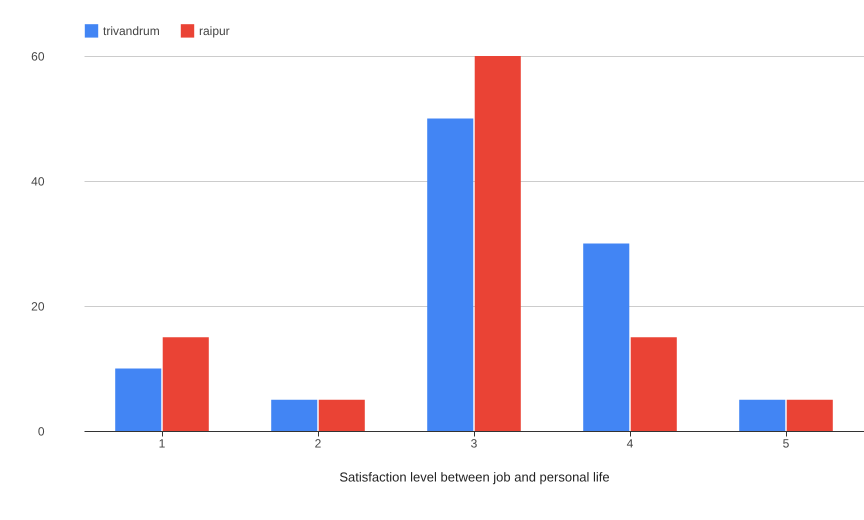  What do you see at coordinates (38, 57) in the screenshot?
I see `y-tick-label: 60` at bounding box center [38, 57].